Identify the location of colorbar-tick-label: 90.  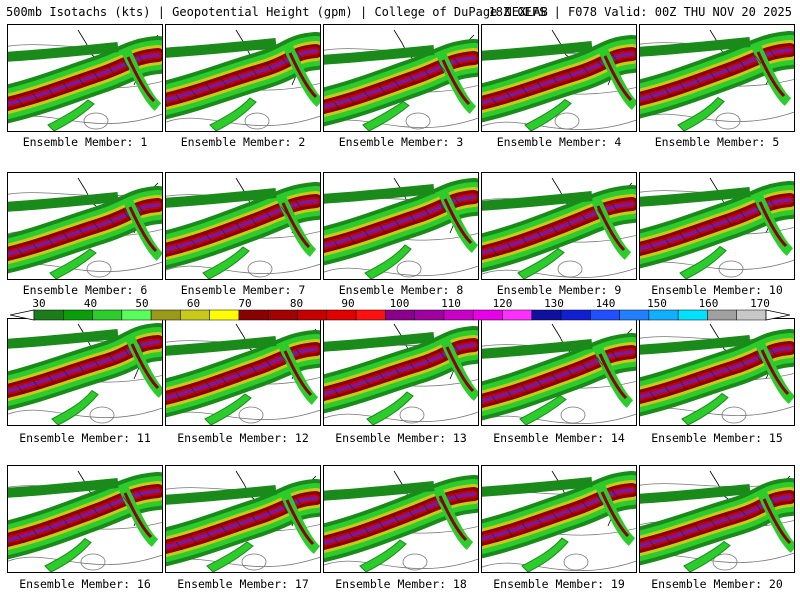
(348, 303).